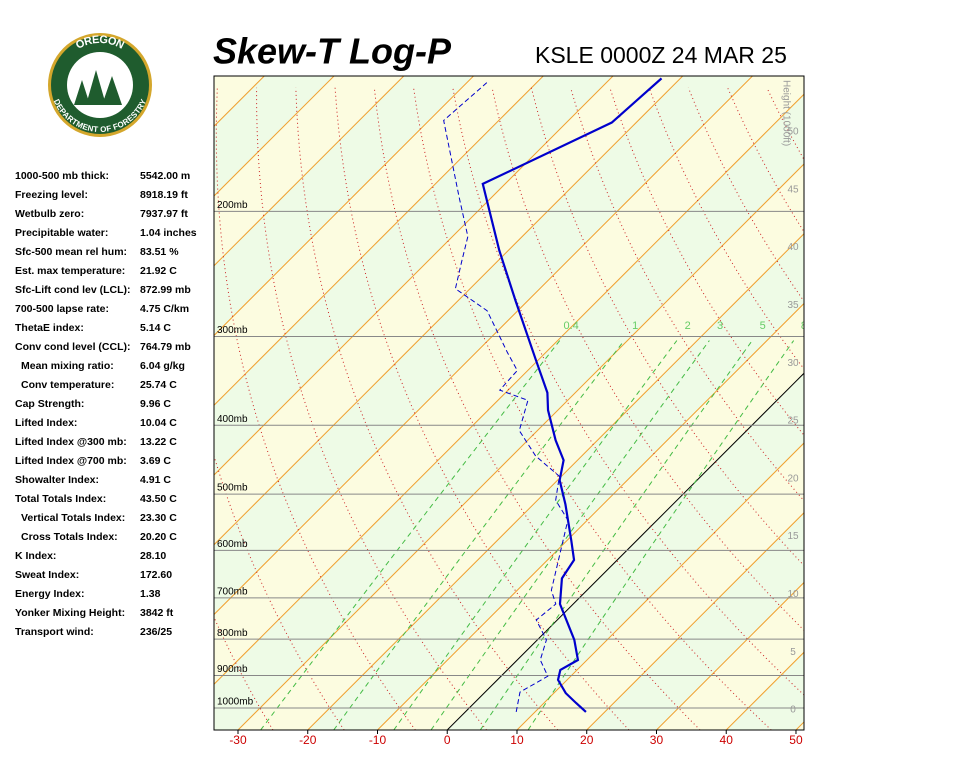  Describe the element at coordinates (332, 51) in the screenshot. I see `chart-title: Skew-T Log-P` at that location.